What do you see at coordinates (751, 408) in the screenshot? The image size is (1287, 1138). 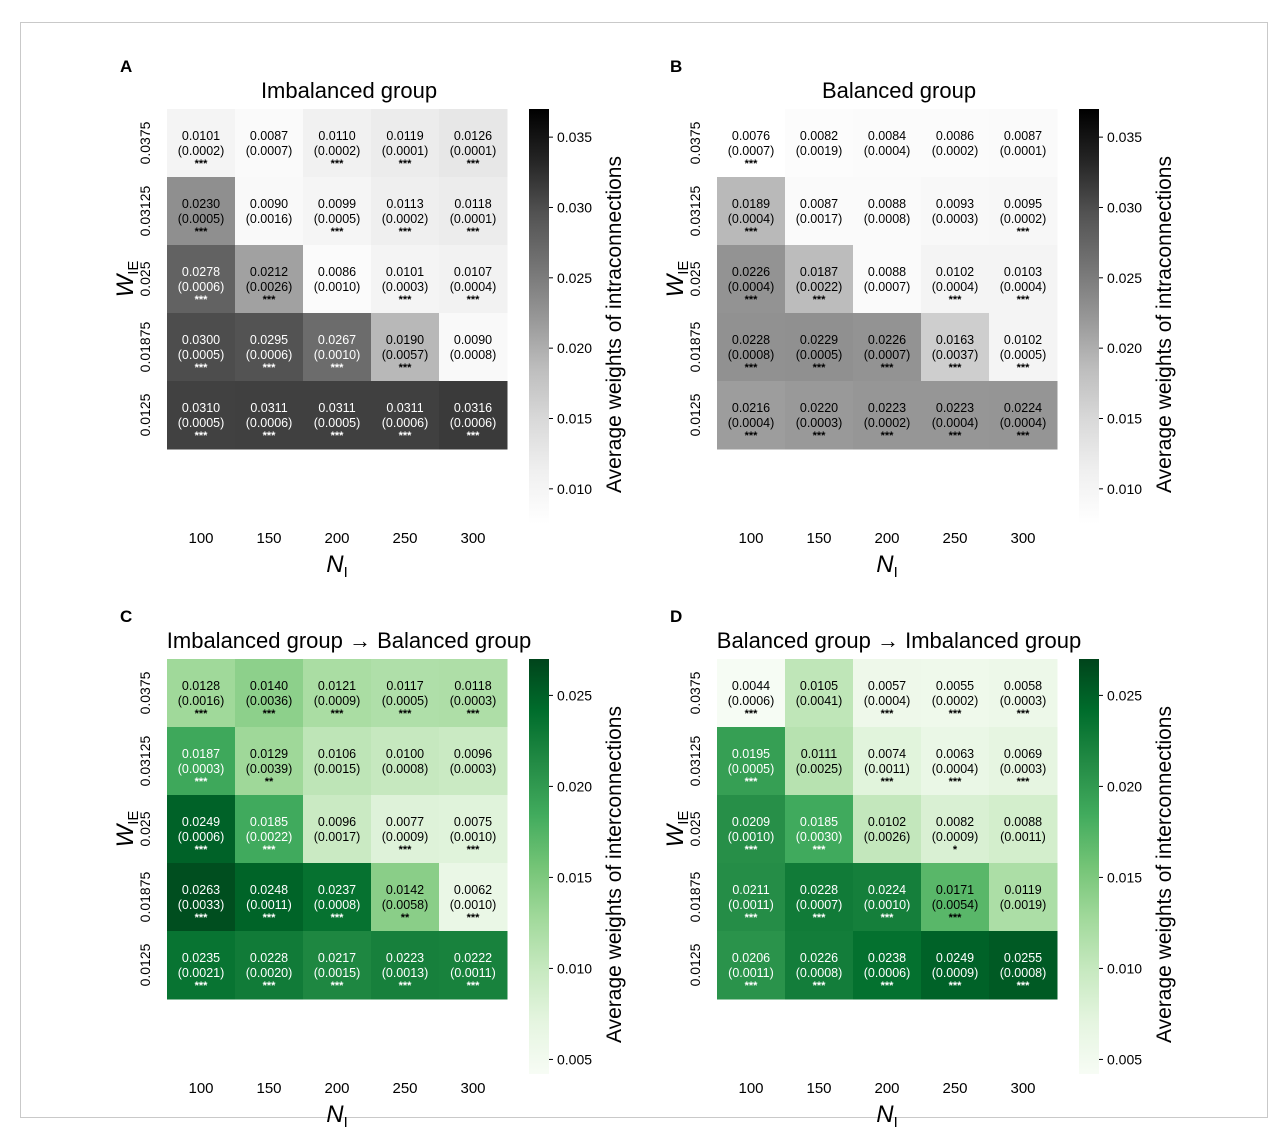 I see `cell-value-label: 0.0216` at bounding box center [751, 408].